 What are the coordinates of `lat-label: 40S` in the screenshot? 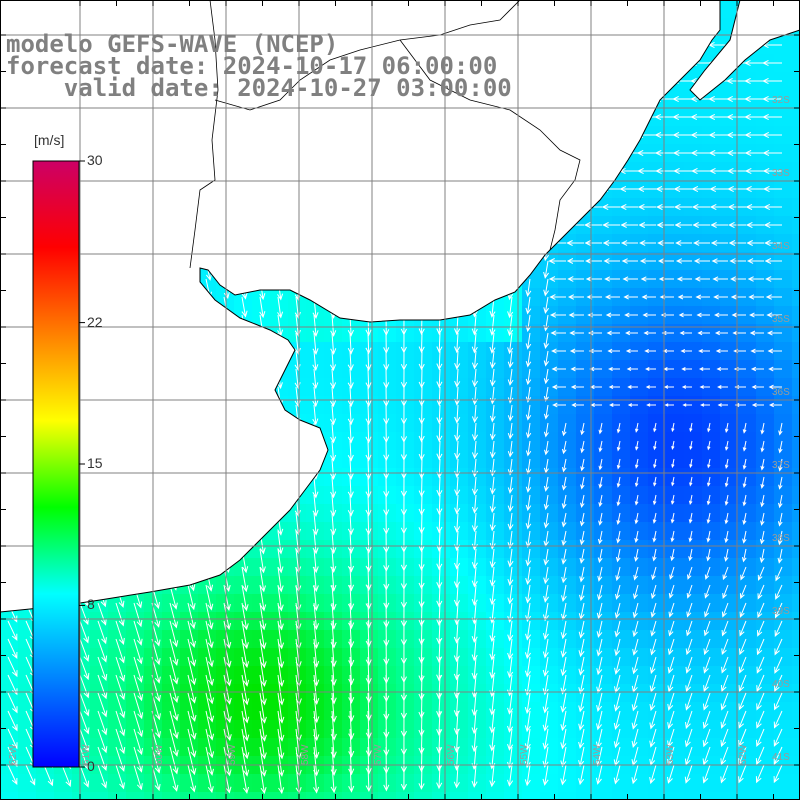 It's located at (781, 684).